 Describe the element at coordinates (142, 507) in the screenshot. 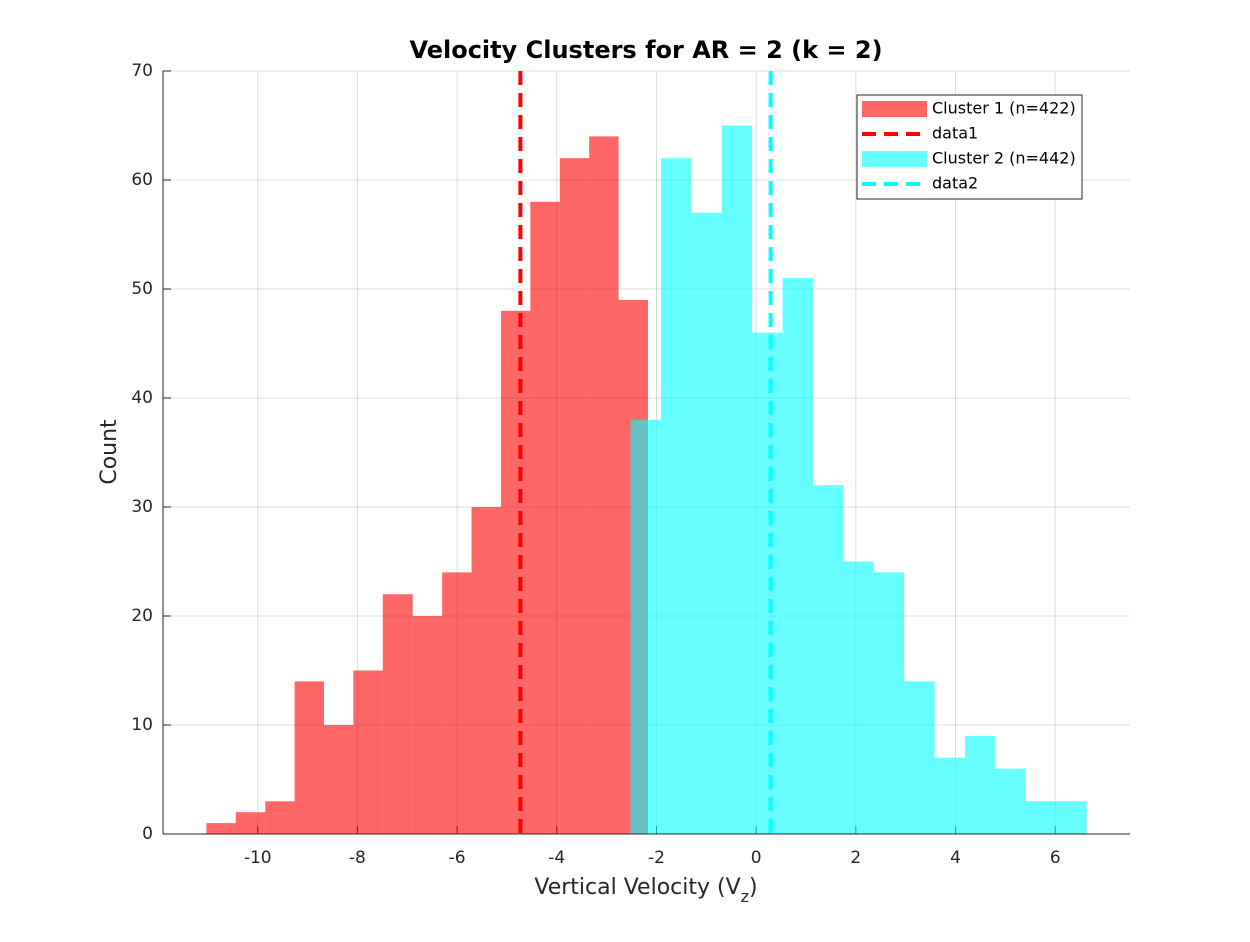

I see `y-tick-label: 30` at that location.